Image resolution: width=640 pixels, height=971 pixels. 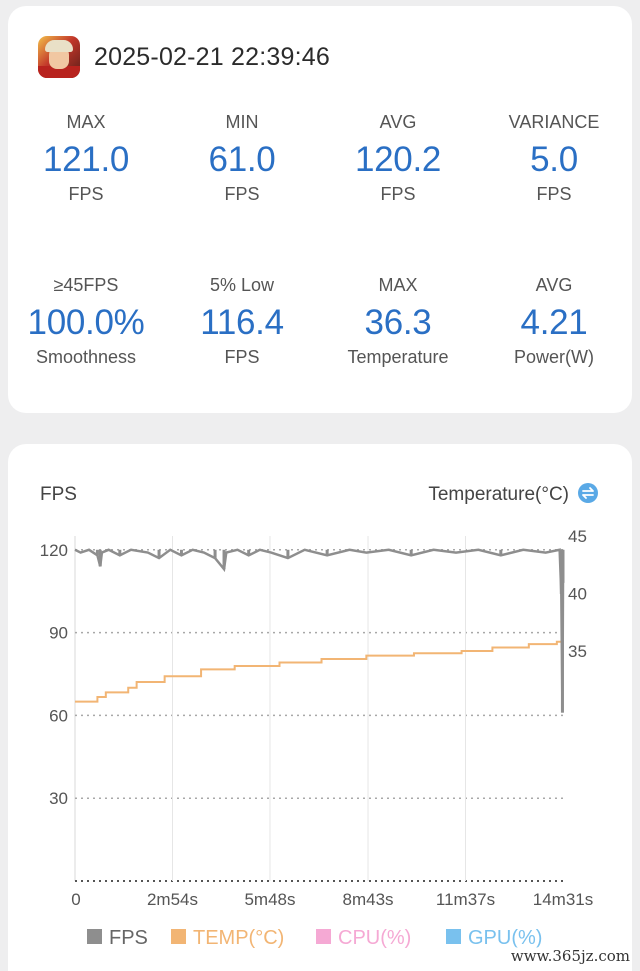 I want to click on x-tick-label: 5m48s, so click(x=269, y=899).